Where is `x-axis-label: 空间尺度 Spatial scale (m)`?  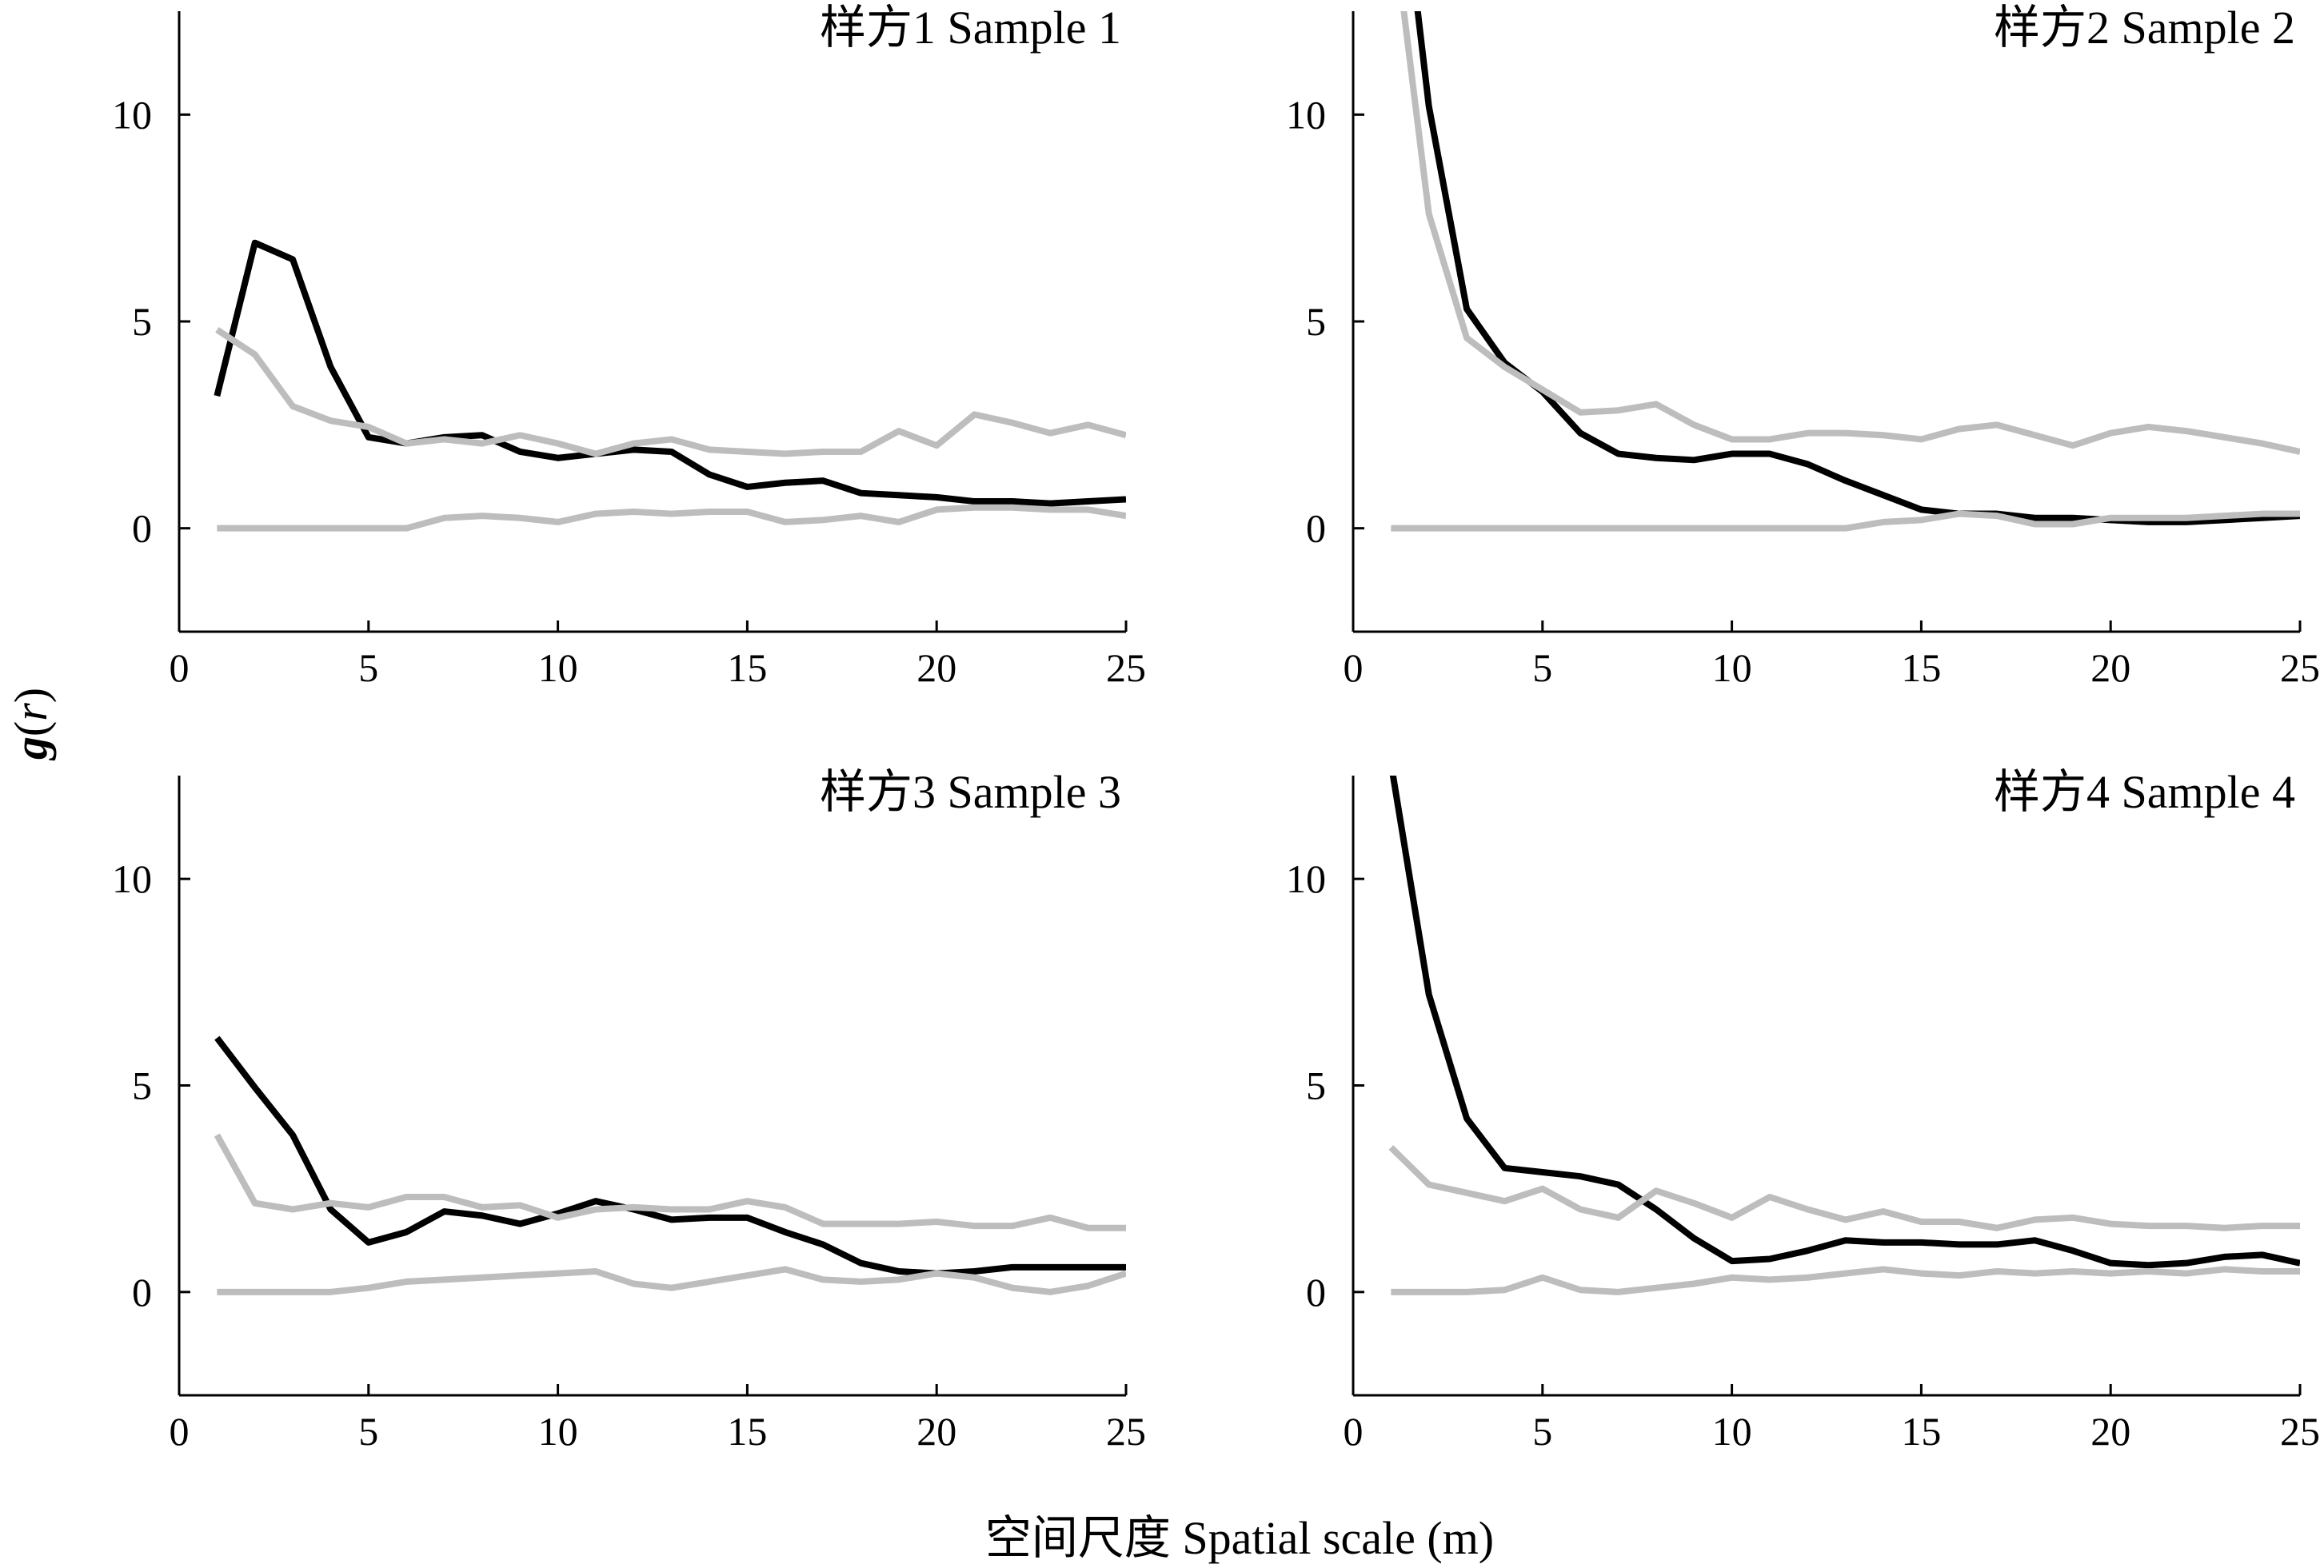 x-axis-label: 空间尺度 Spatial scale (m) is located at coordinates (1239, 1538).